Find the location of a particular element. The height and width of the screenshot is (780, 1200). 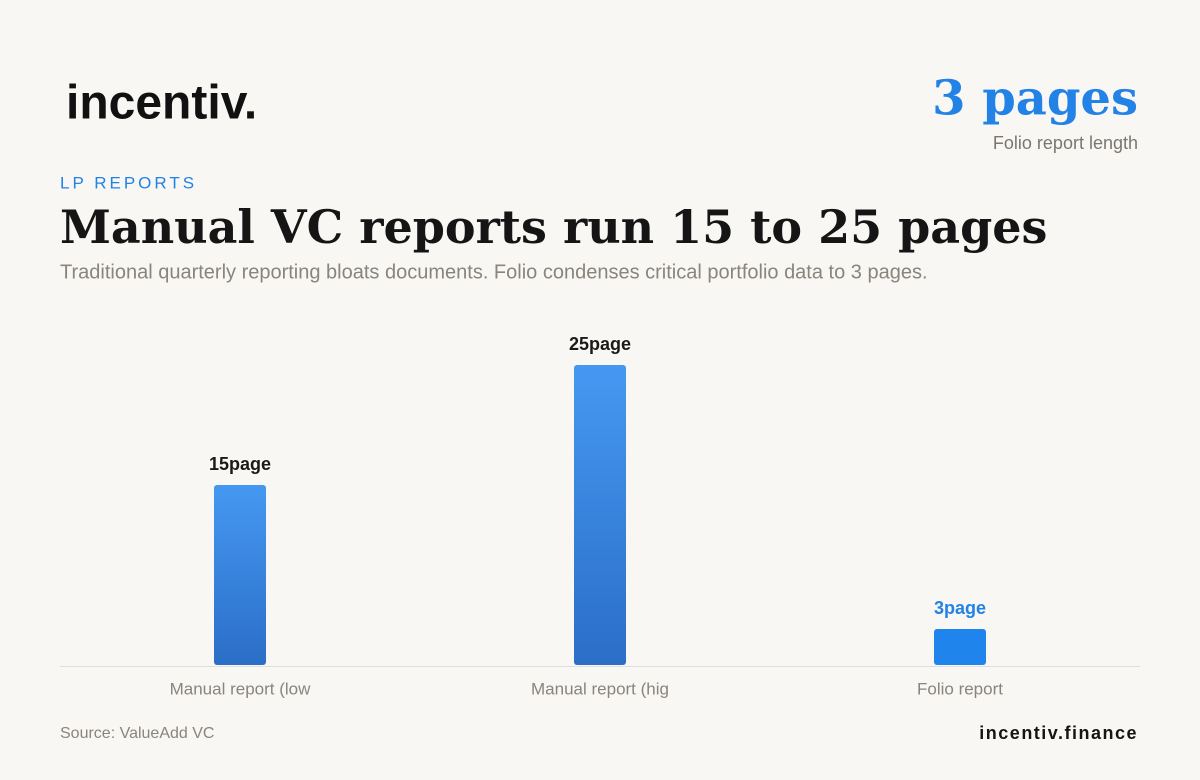

site: incentiv.finance is located at coordinates (1058, 733).